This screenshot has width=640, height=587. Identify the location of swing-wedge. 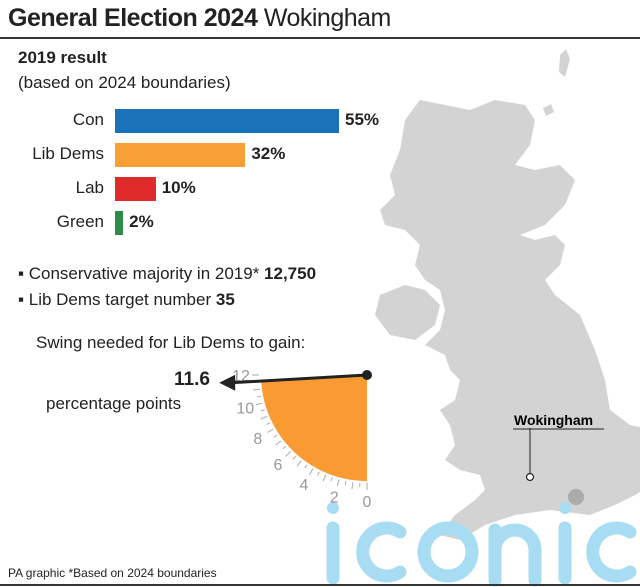
(314, 428).